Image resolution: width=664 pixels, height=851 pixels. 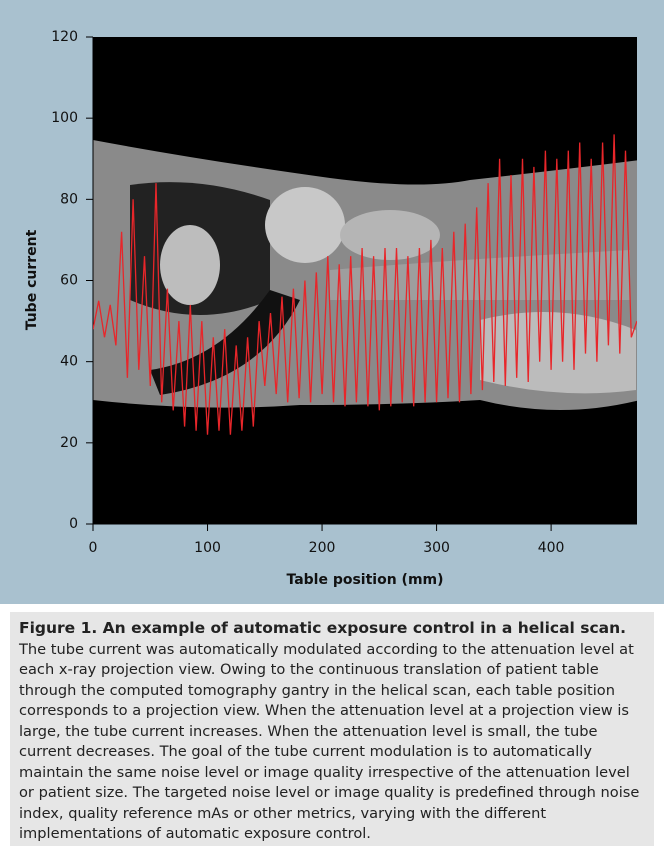 What do you see at coordinates (364, 580) in the screenshot?
I see `x-axis-label: Table position (mm)` at bounding box center [364, 580].